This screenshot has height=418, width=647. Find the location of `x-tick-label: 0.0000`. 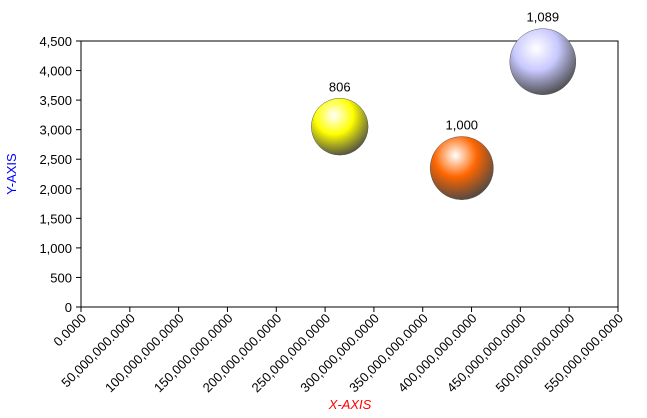

x-tick-label: 0.0000 is located at coordinates (69, 330).